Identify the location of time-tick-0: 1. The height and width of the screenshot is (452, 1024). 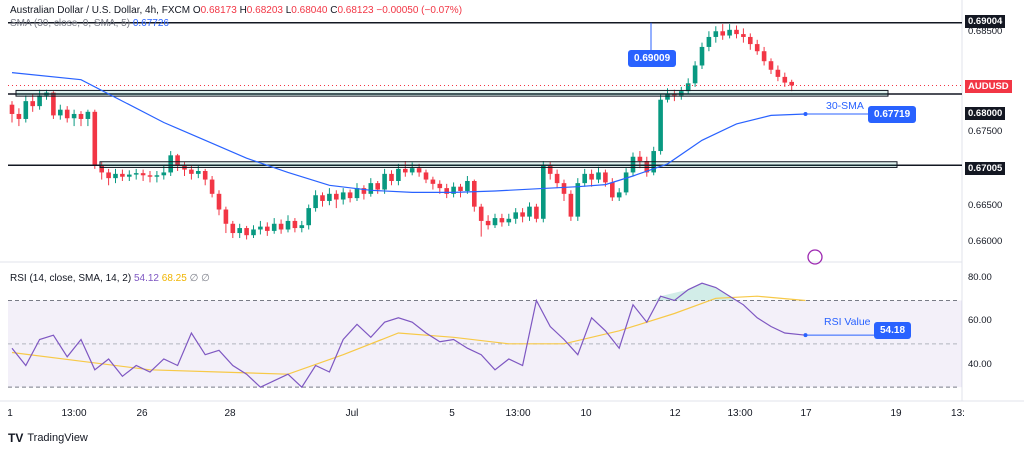
(10, 413).